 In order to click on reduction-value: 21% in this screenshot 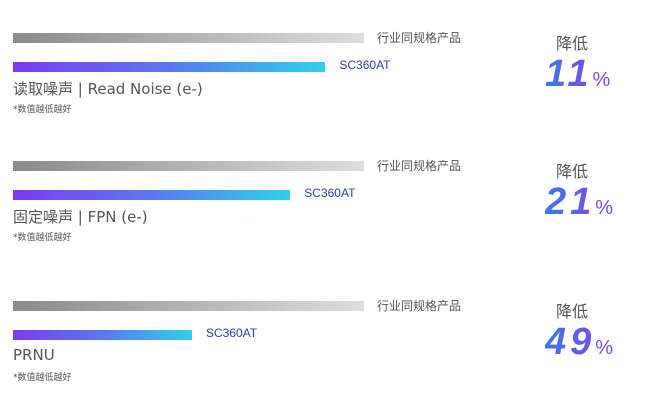, I will do `click(579, 202)`.